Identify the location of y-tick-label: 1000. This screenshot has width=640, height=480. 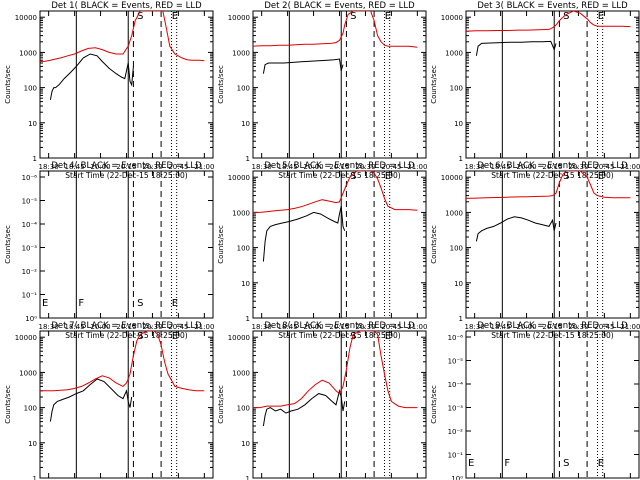
(454, 213).